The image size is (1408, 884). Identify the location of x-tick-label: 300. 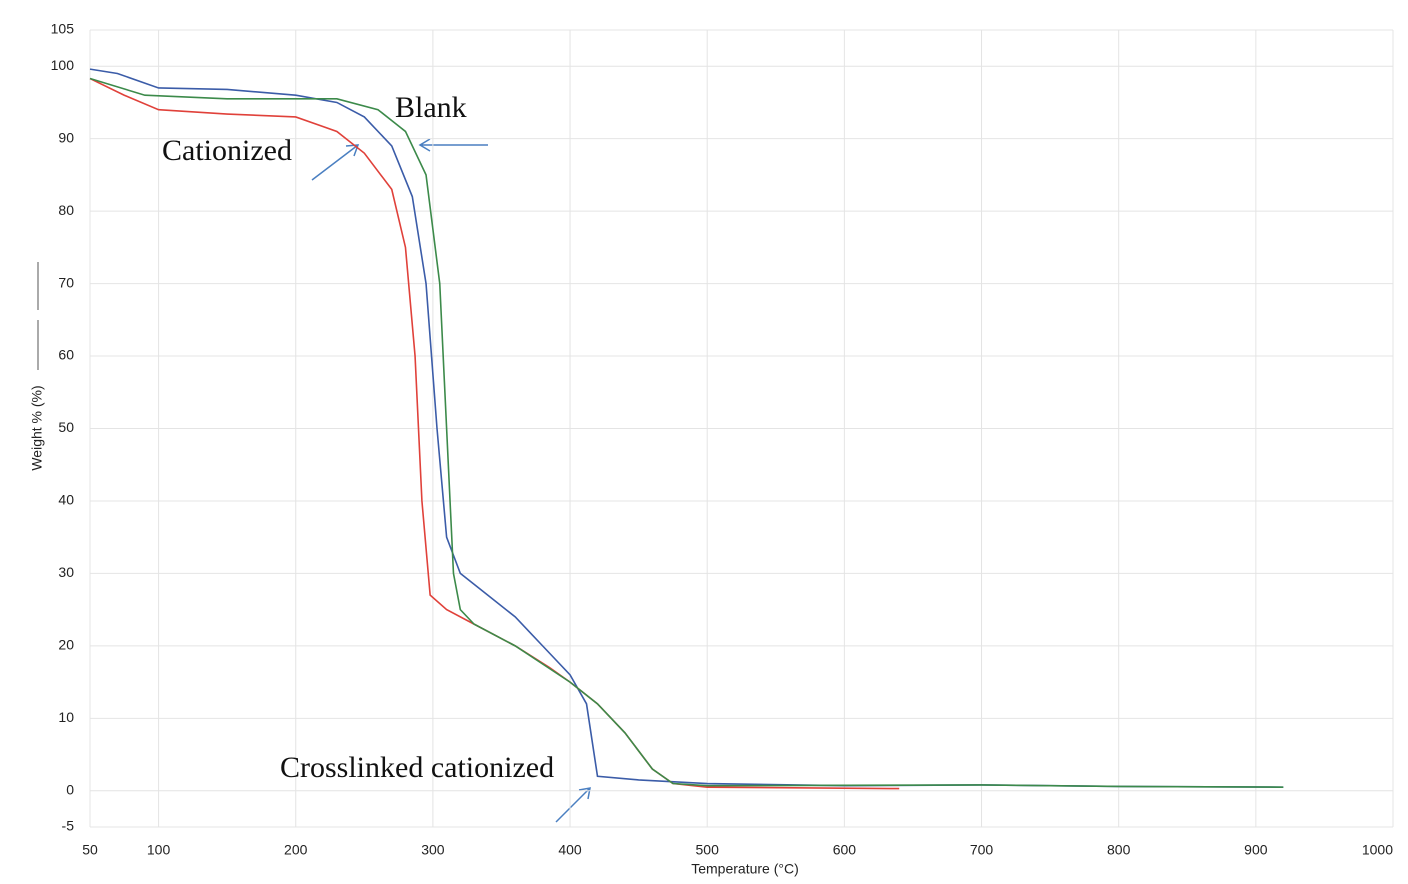
(433, 850).